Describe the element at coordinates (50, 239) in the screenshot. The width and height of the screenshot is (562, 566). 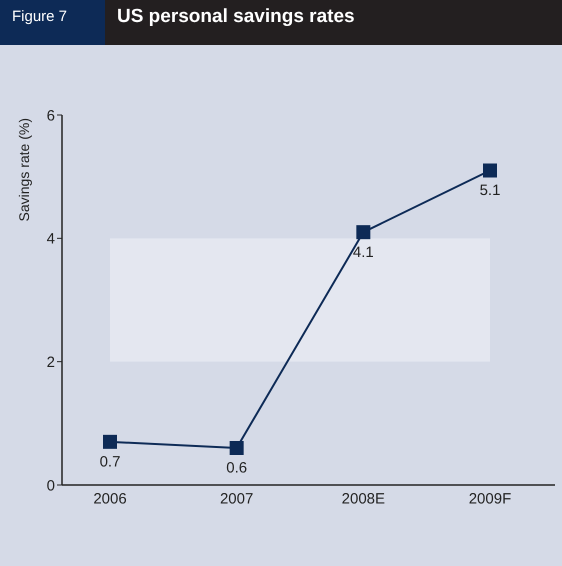
I see `y-tick-label: 4` at that location.